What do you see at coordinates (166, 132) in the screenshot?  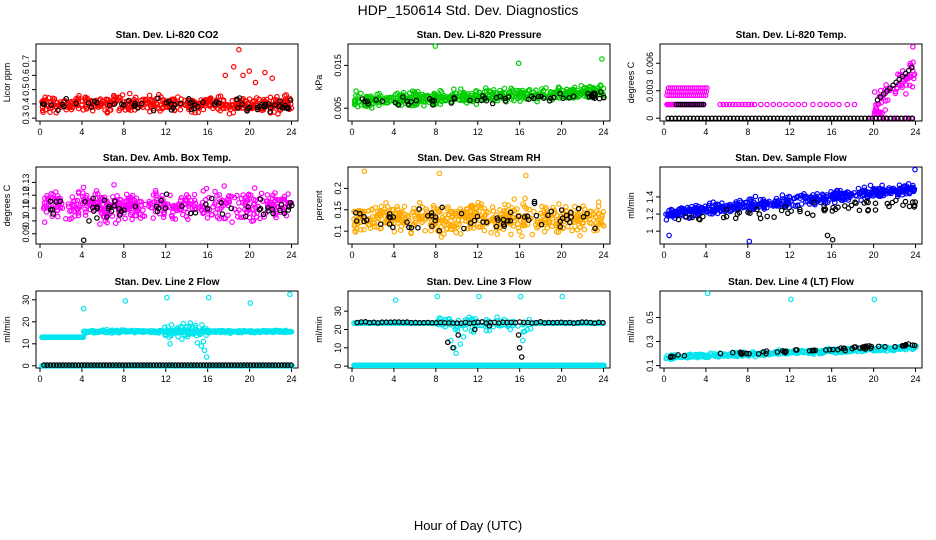 I see `x-tick-label: 12` at bounding box center [166, 132].